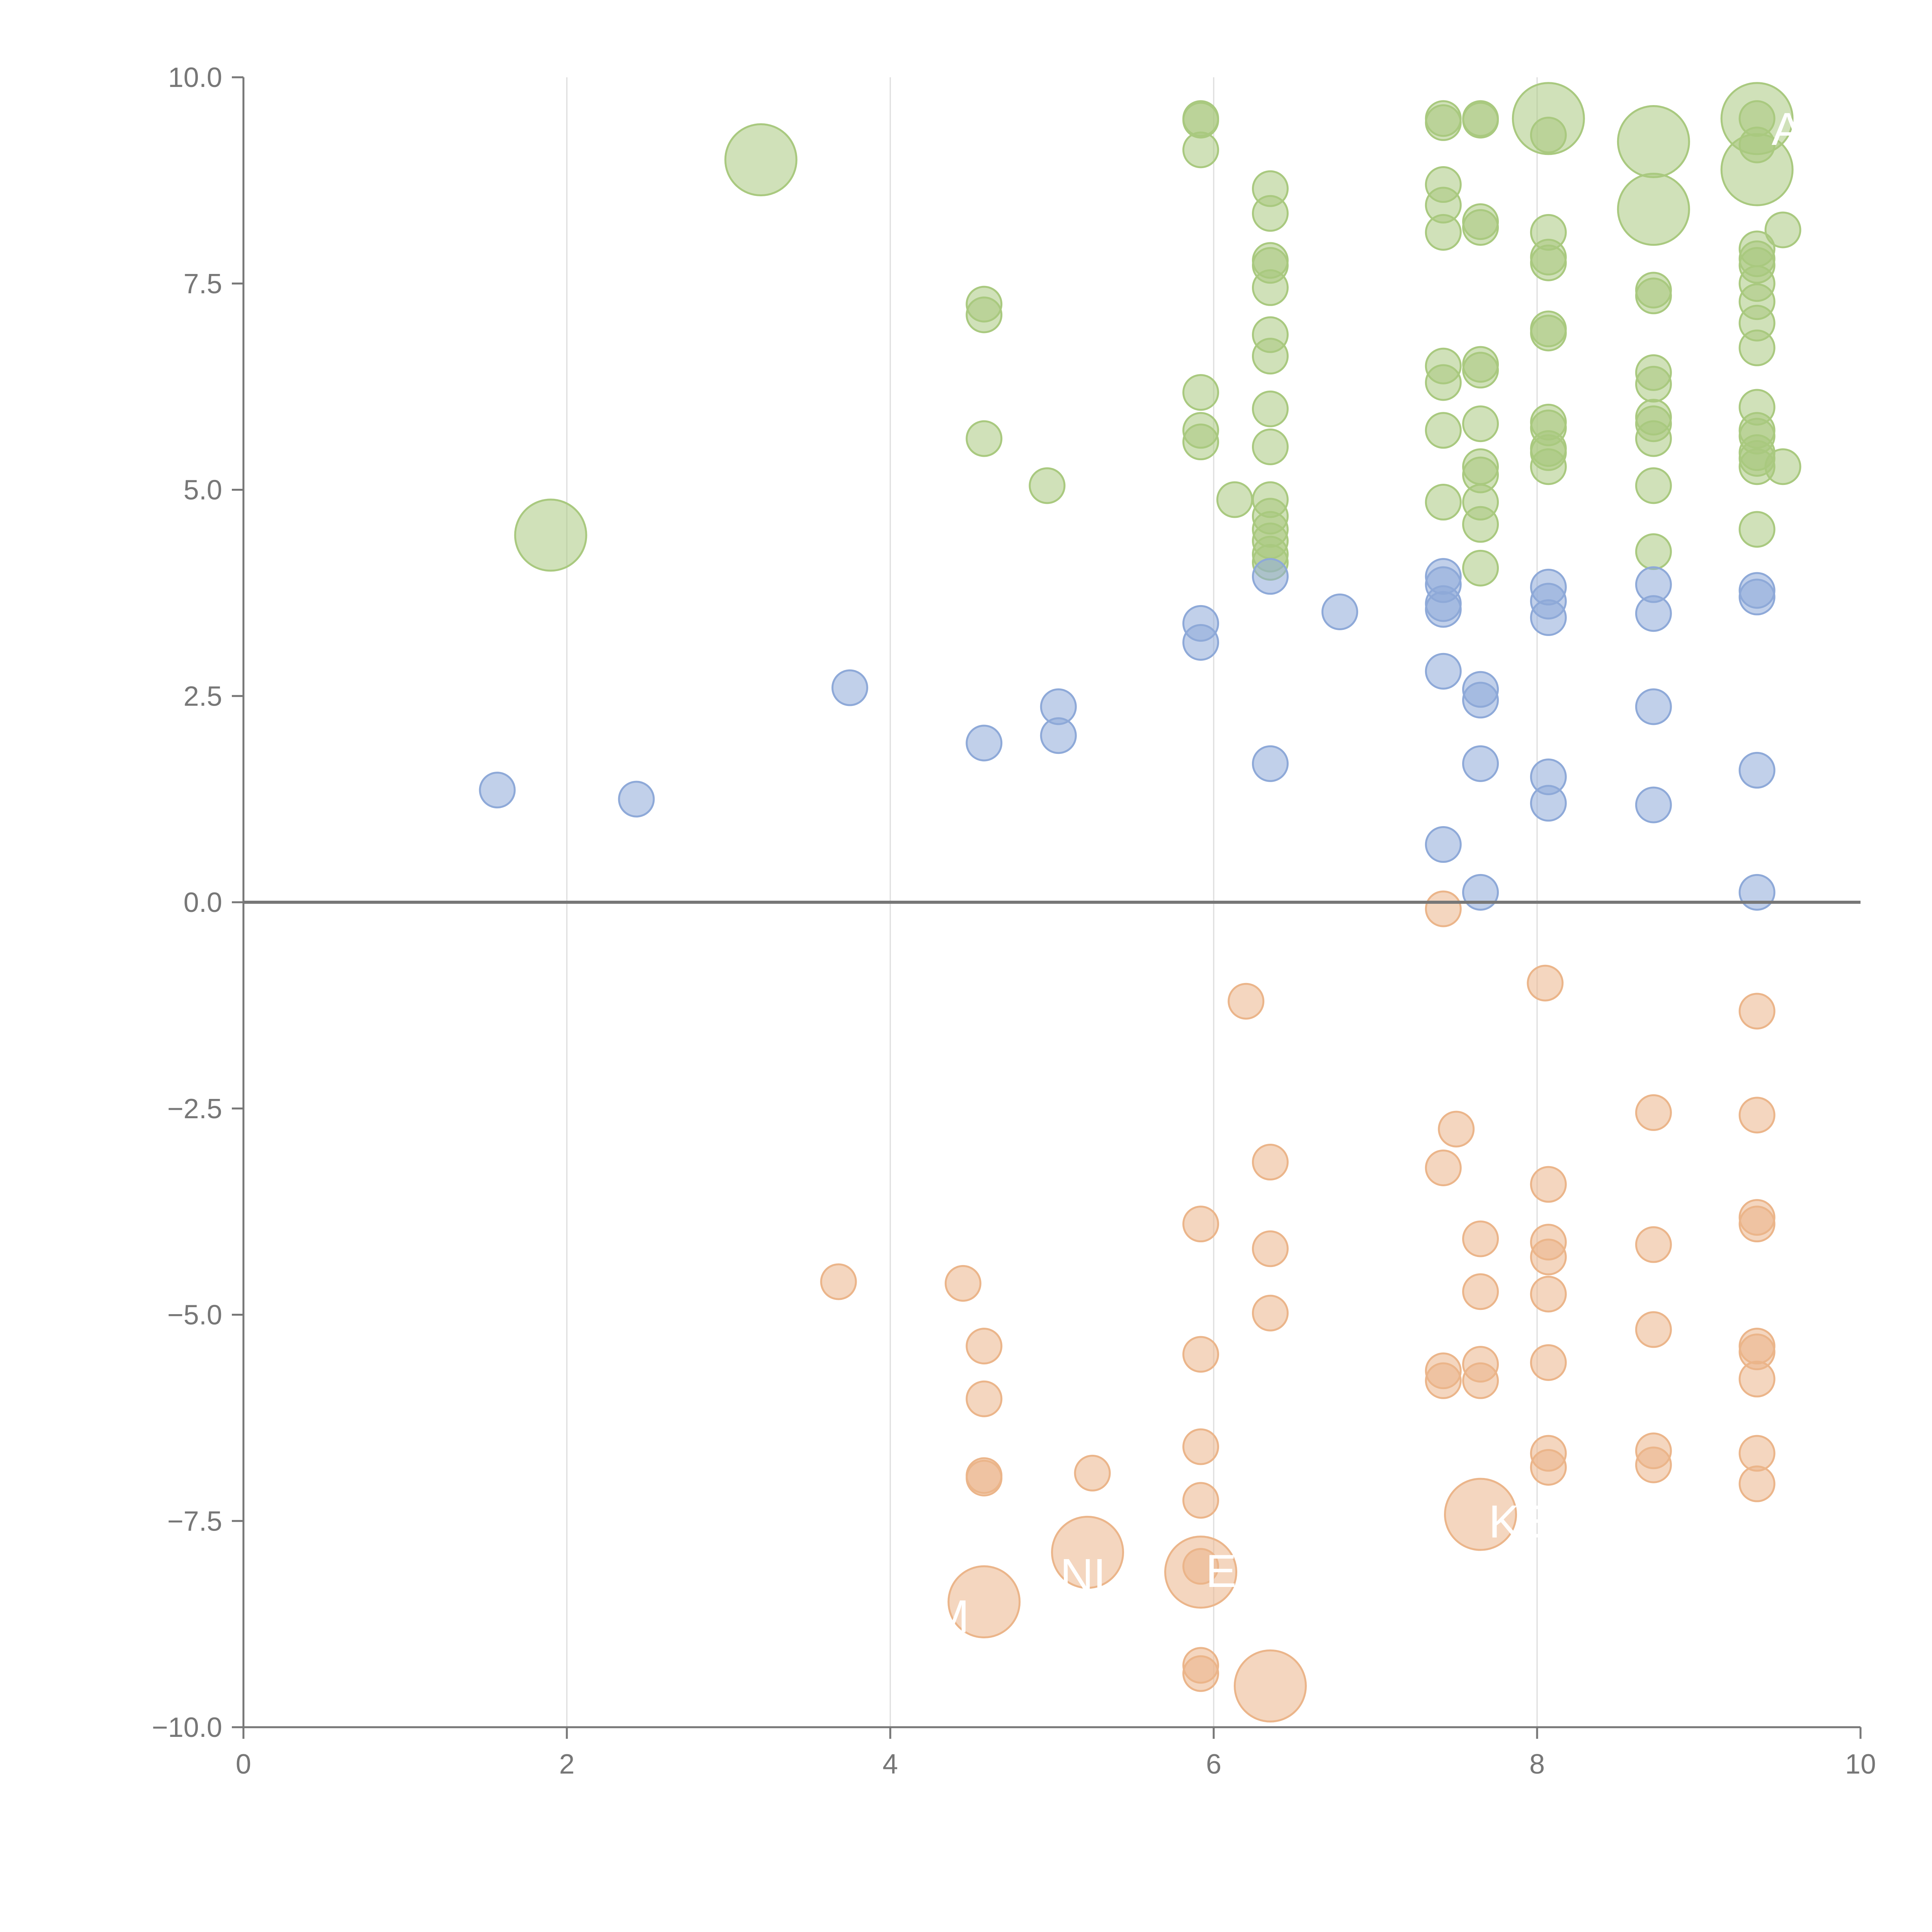  I want to click on x-tick-label-2: 4, so click(891, 1765).